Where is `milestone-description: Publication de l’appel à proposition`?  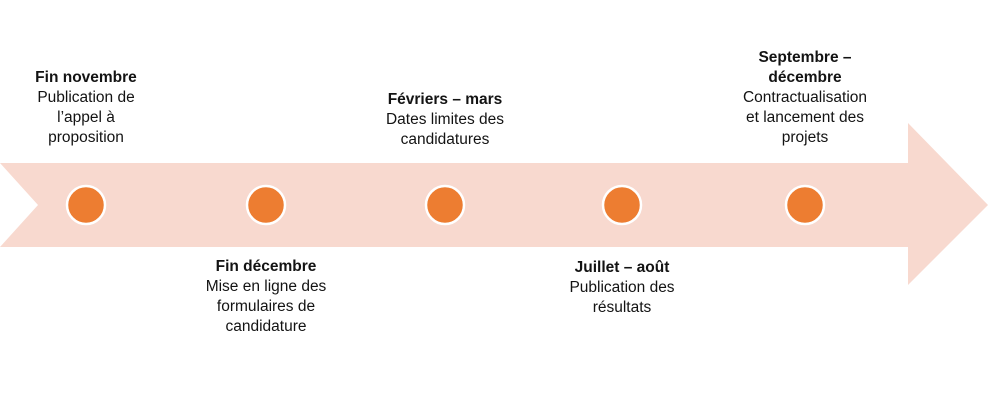 milestone-description: Publication de l’appel à proposition is located at coordinates (86, 117).